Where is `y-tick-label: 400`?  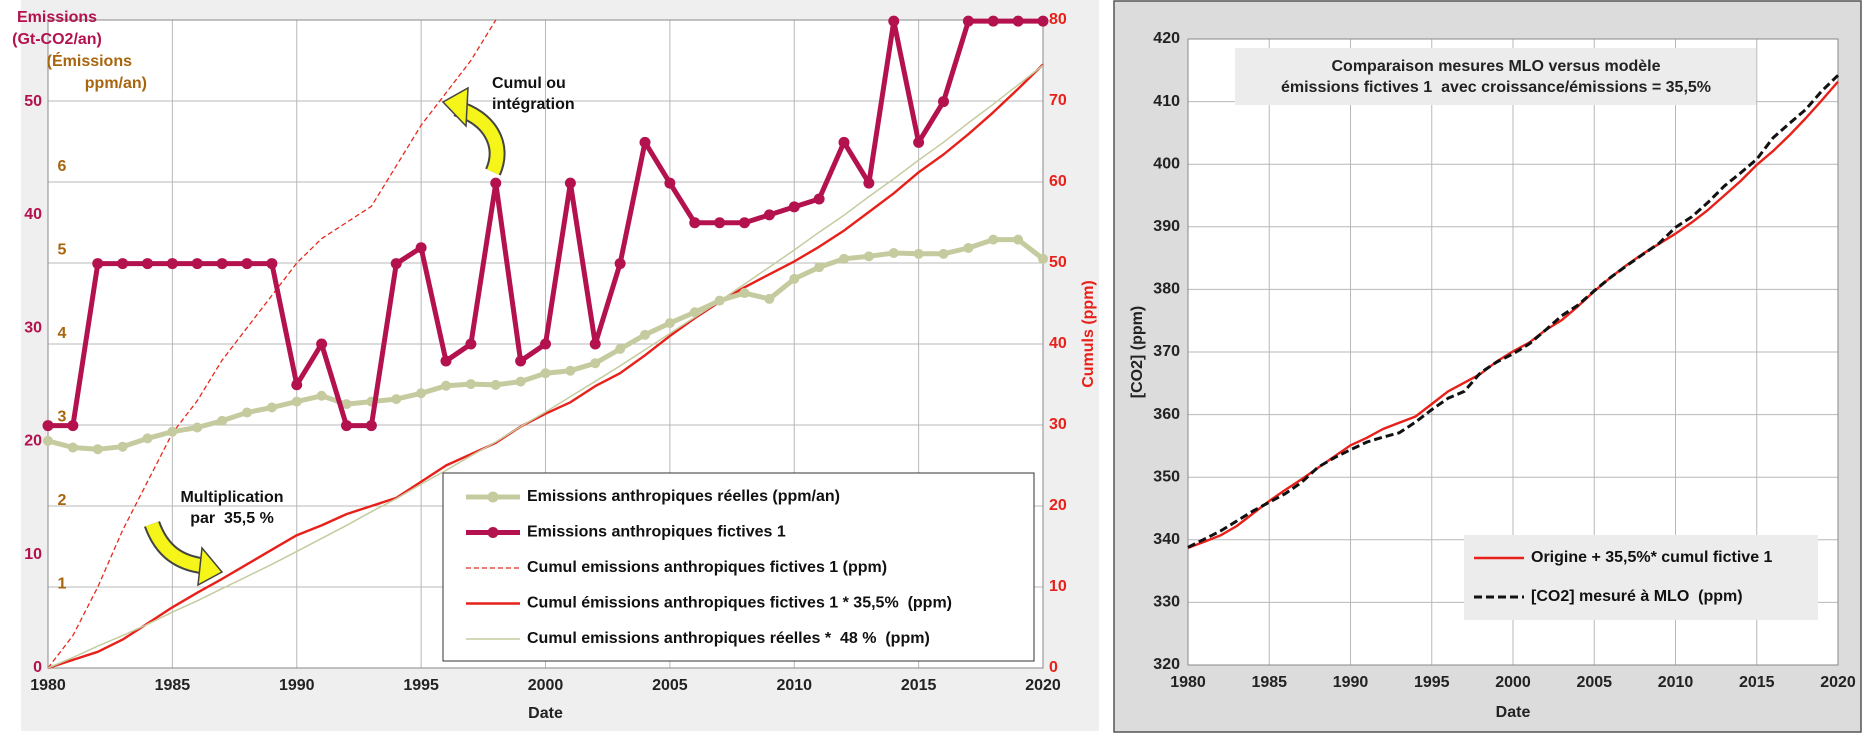 y-tick-label: 400 is located at coordinates (1166, 163).